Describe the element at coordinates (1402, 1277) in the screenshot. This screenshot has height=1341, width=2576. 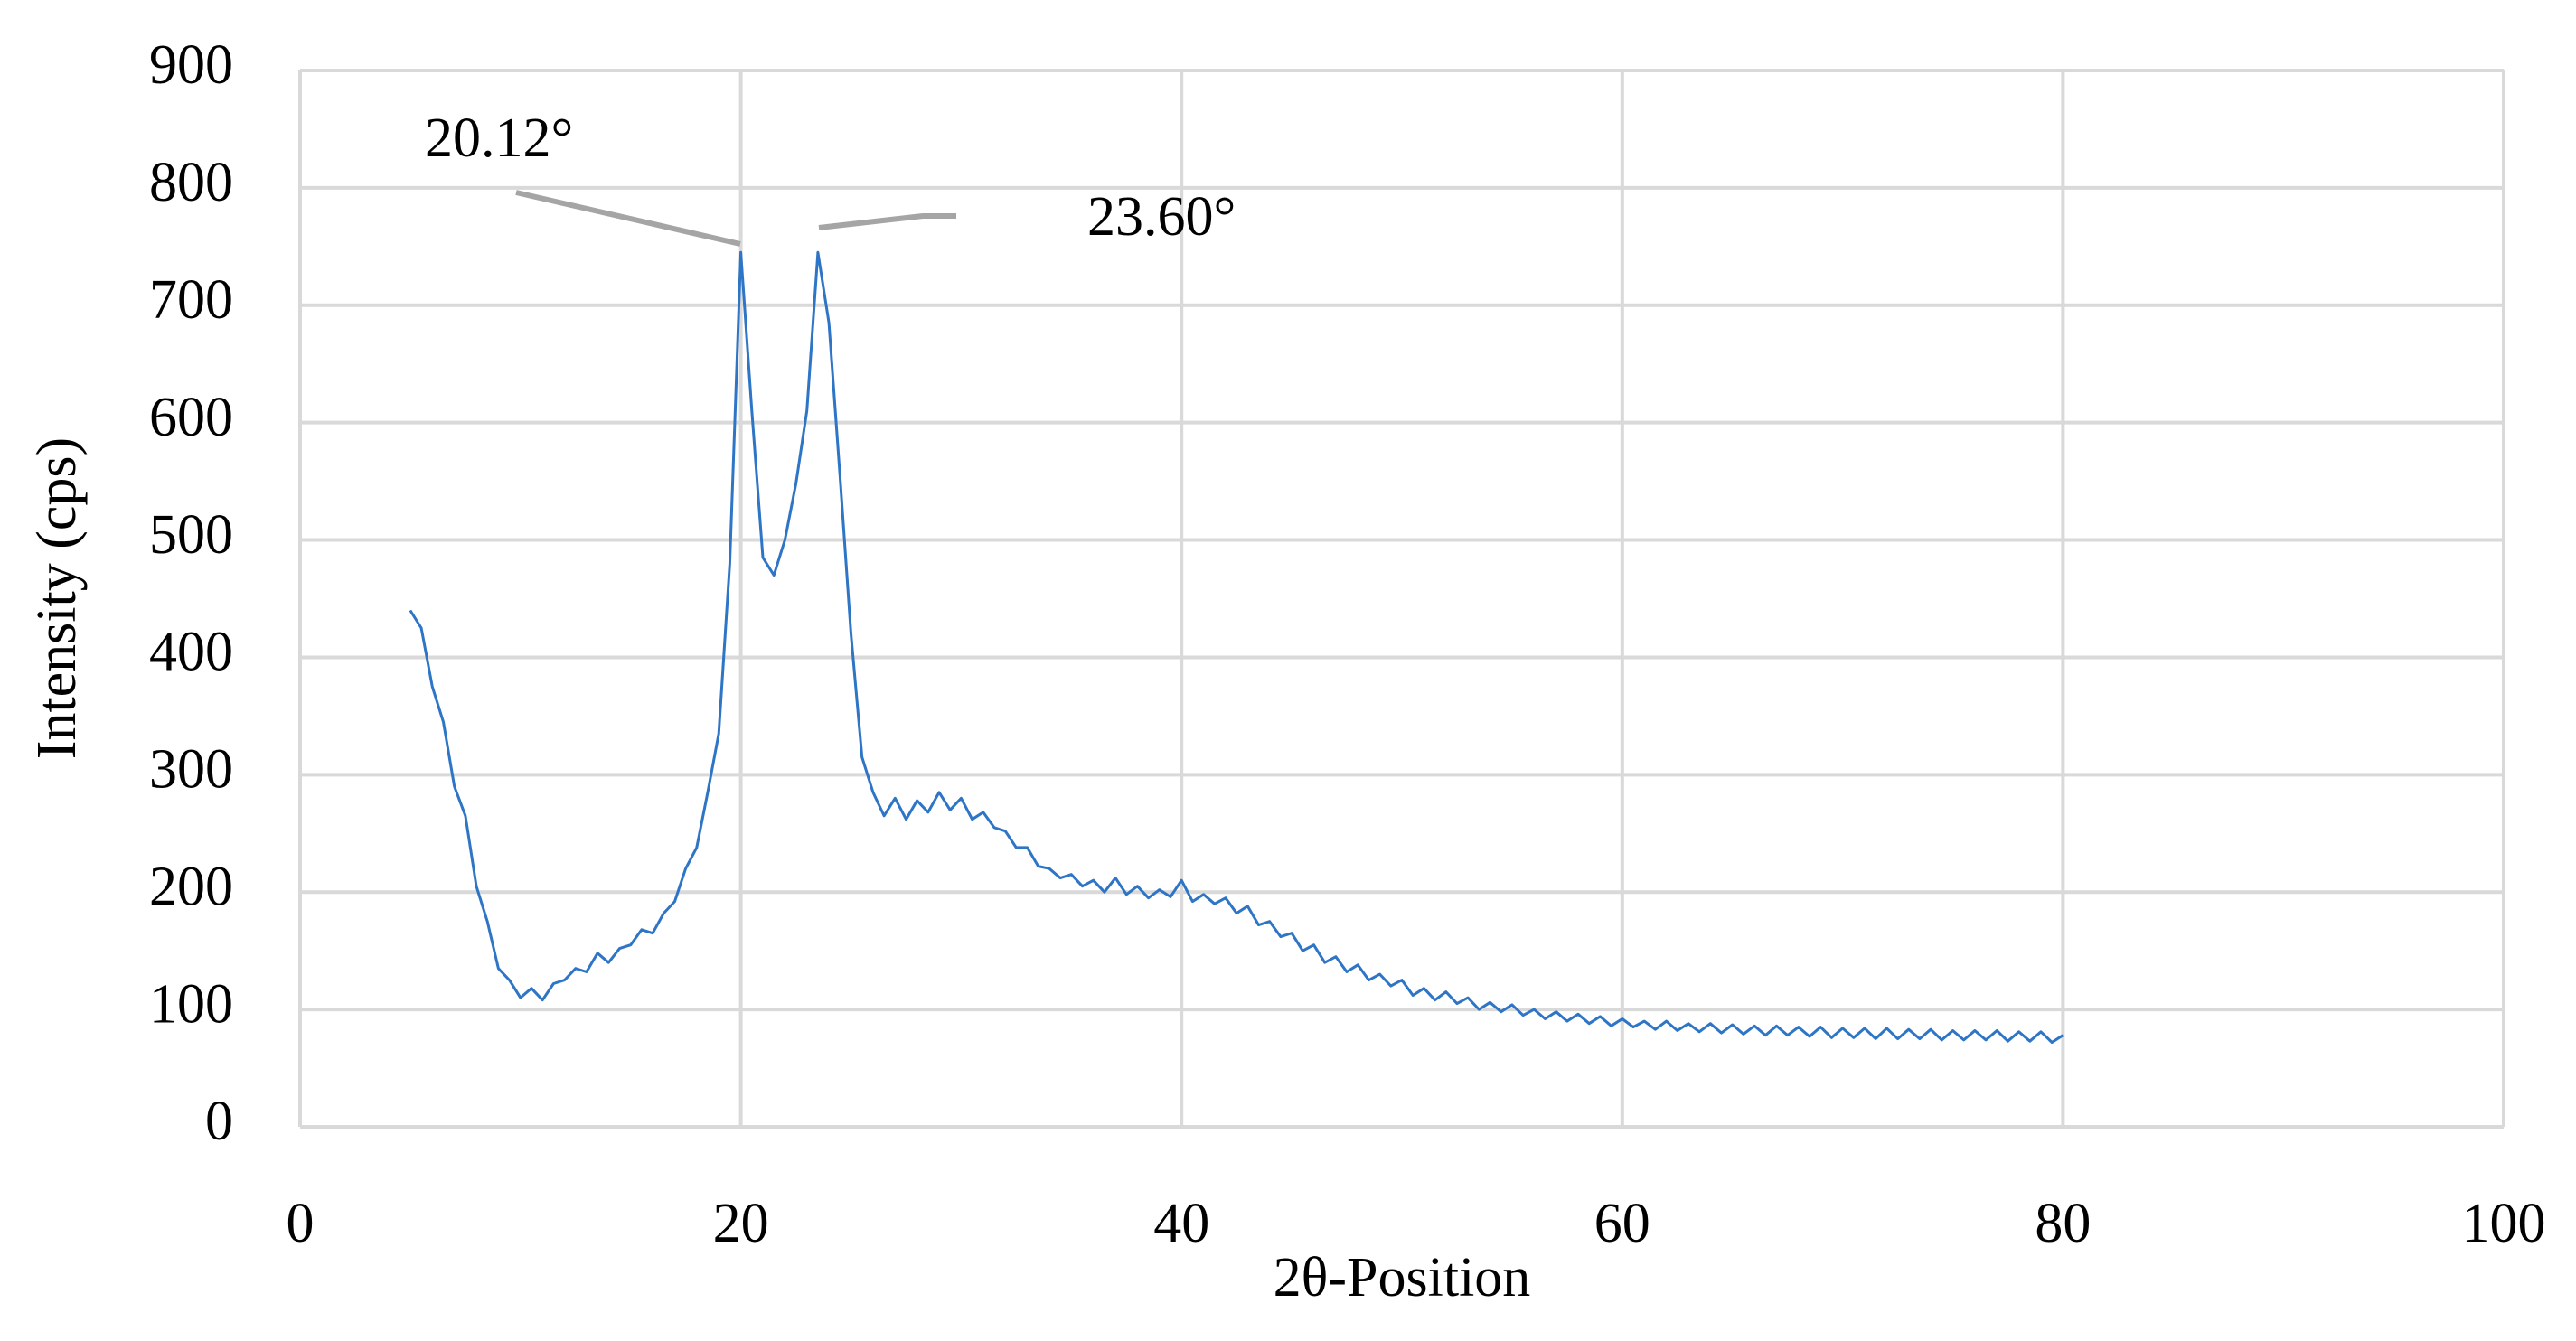
I see `x-axis-title: 2θ-Position` at that location.